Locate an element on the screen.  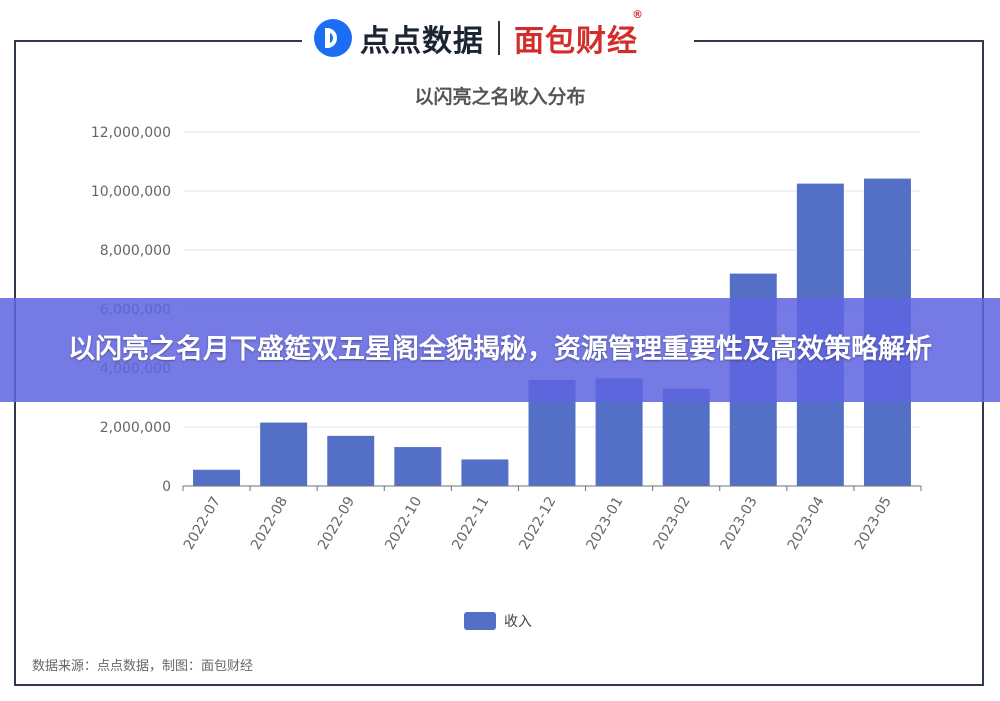
x-tick-label: 2022-11 is located at coordinates (470, 523).